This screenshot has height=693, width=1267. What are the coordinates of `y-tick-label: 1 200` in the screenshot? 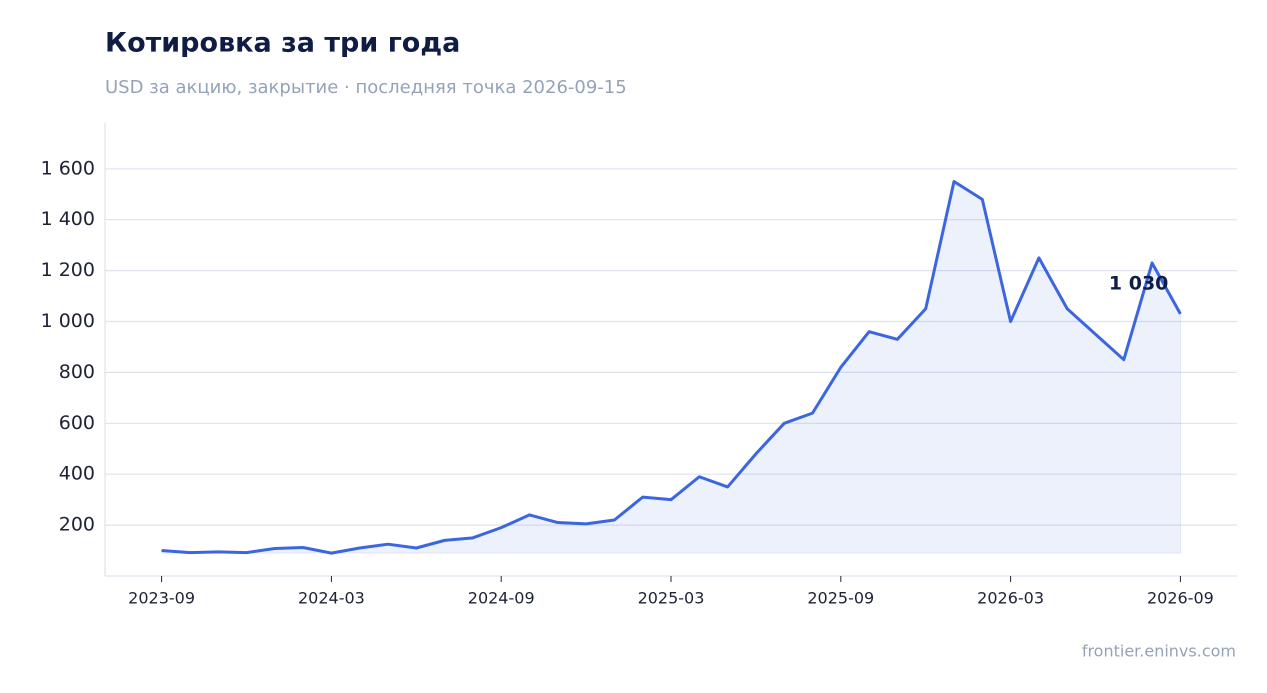 It's located at (68, 270).